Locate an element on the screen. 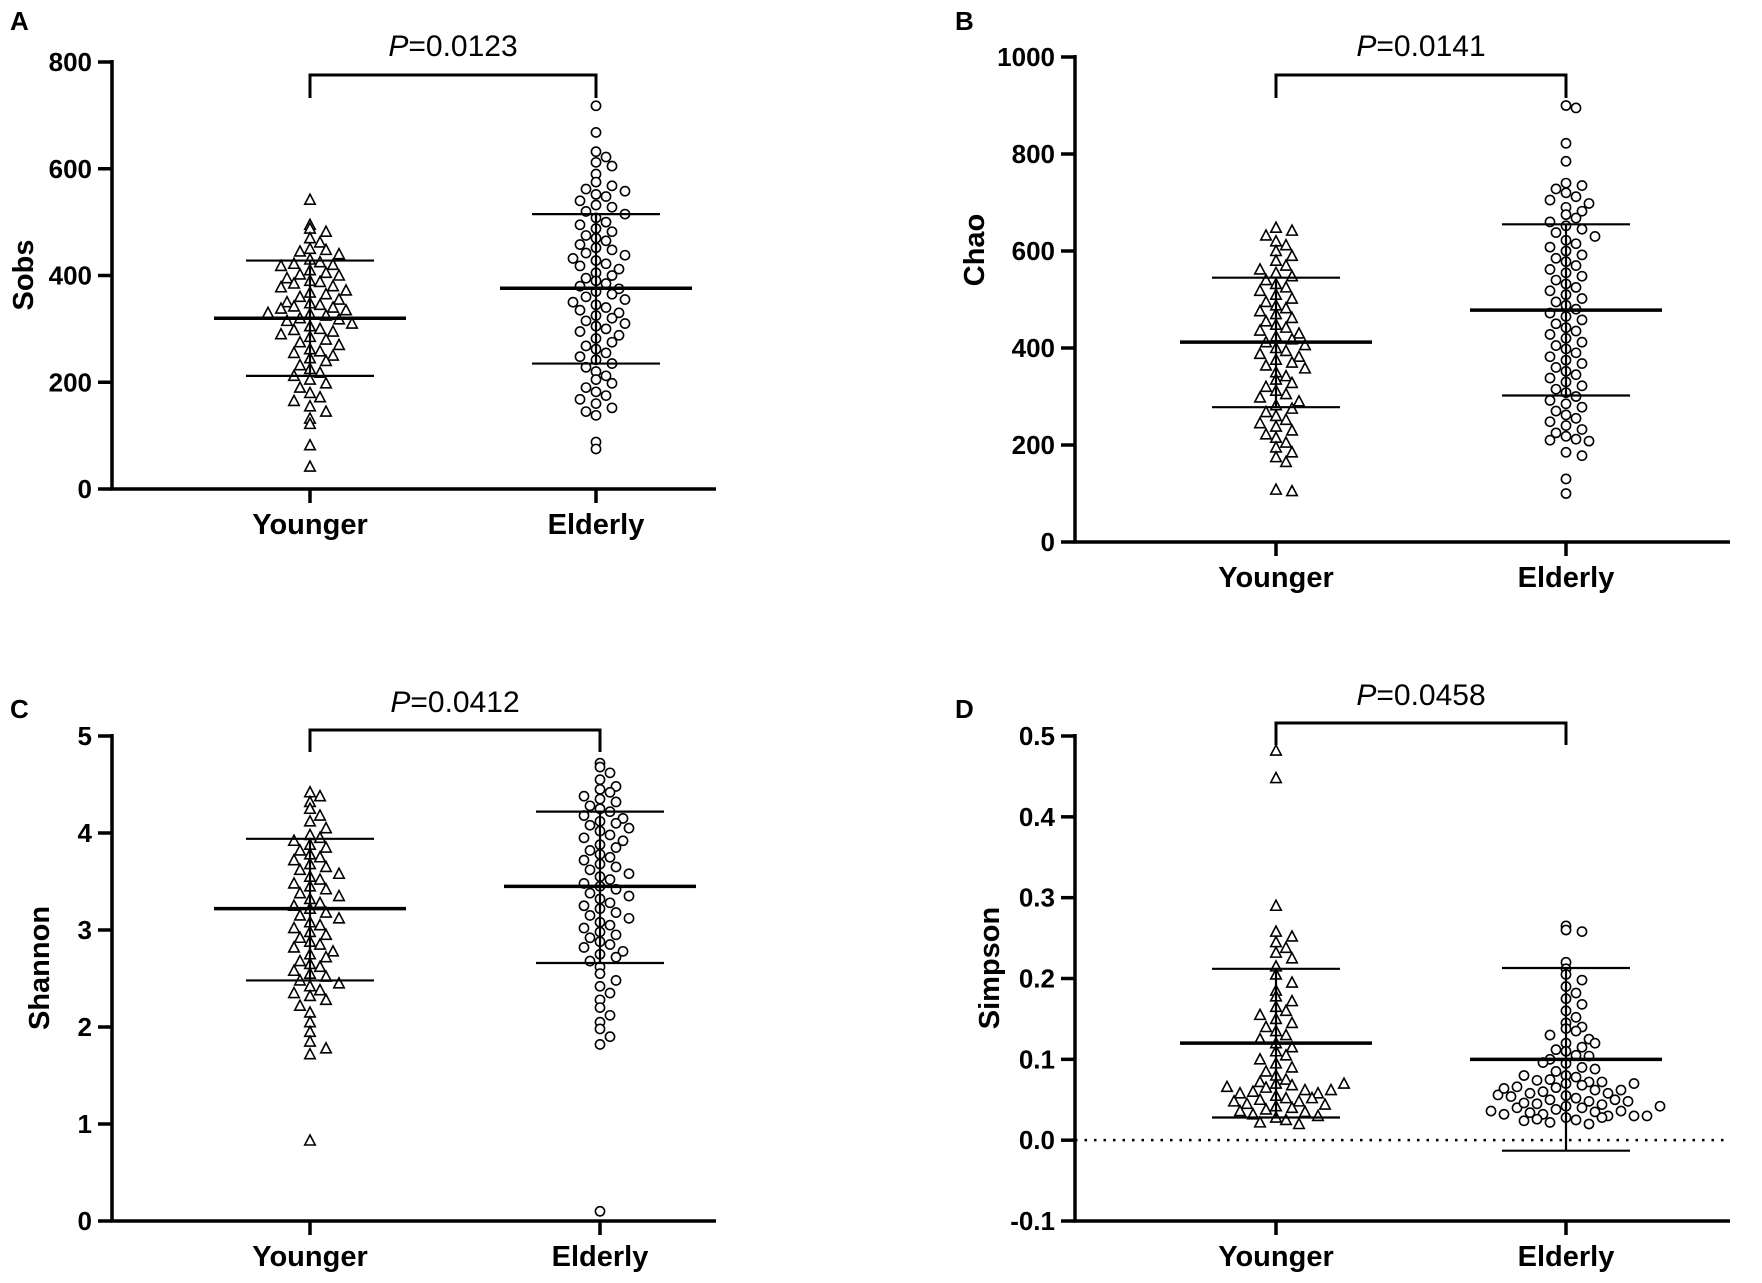 This screenshot has height=1283, width=1762. series-elderly is located at coordinates (600, 987).